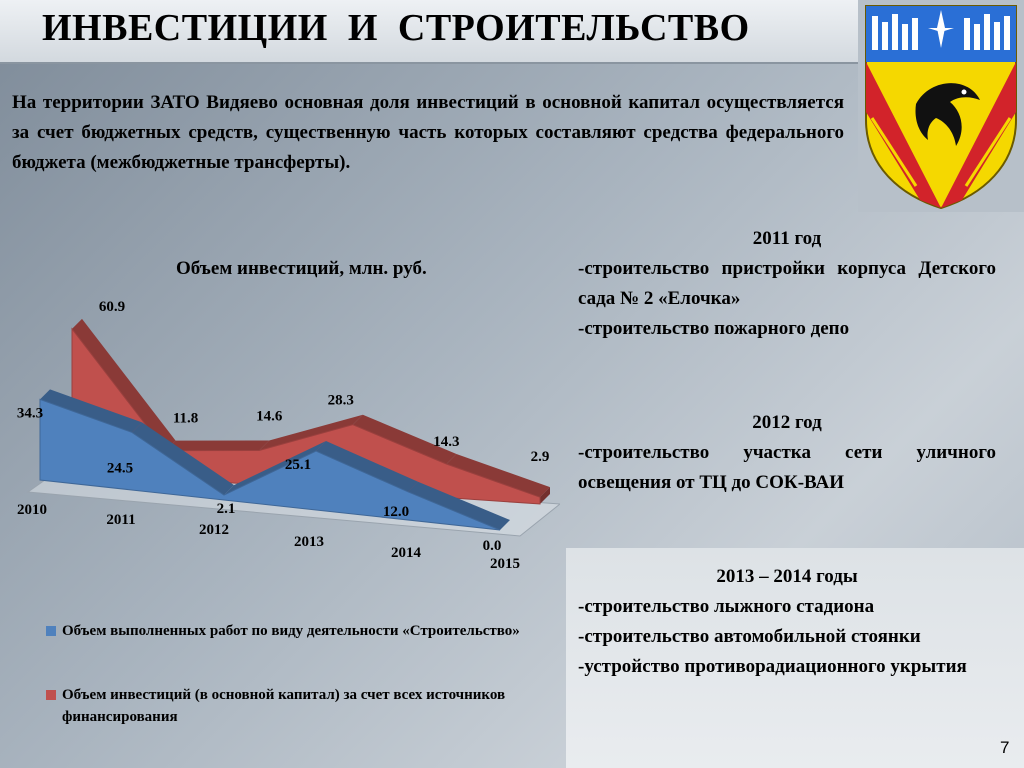 The width and height of the screenshot is (1024, 768). What do you see at coordinates (446, 442) in the screenshot?
I see `data-label-red: 14.3` at bounding box center [446, 442].